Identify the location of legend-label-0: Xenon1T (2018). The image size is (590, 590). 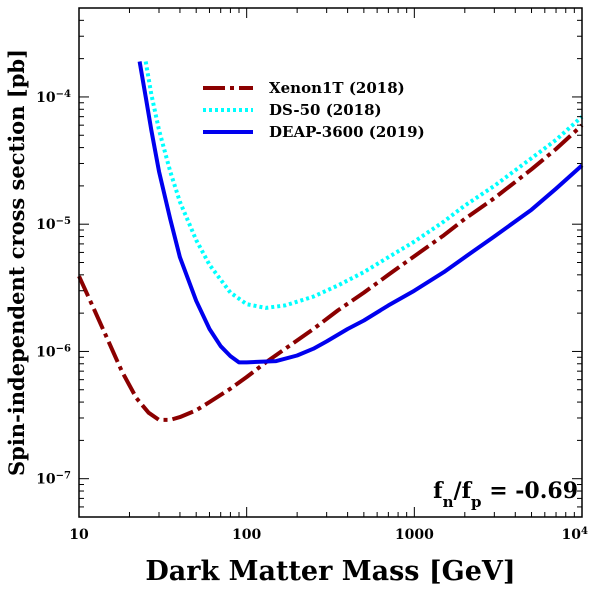
(337, 88).